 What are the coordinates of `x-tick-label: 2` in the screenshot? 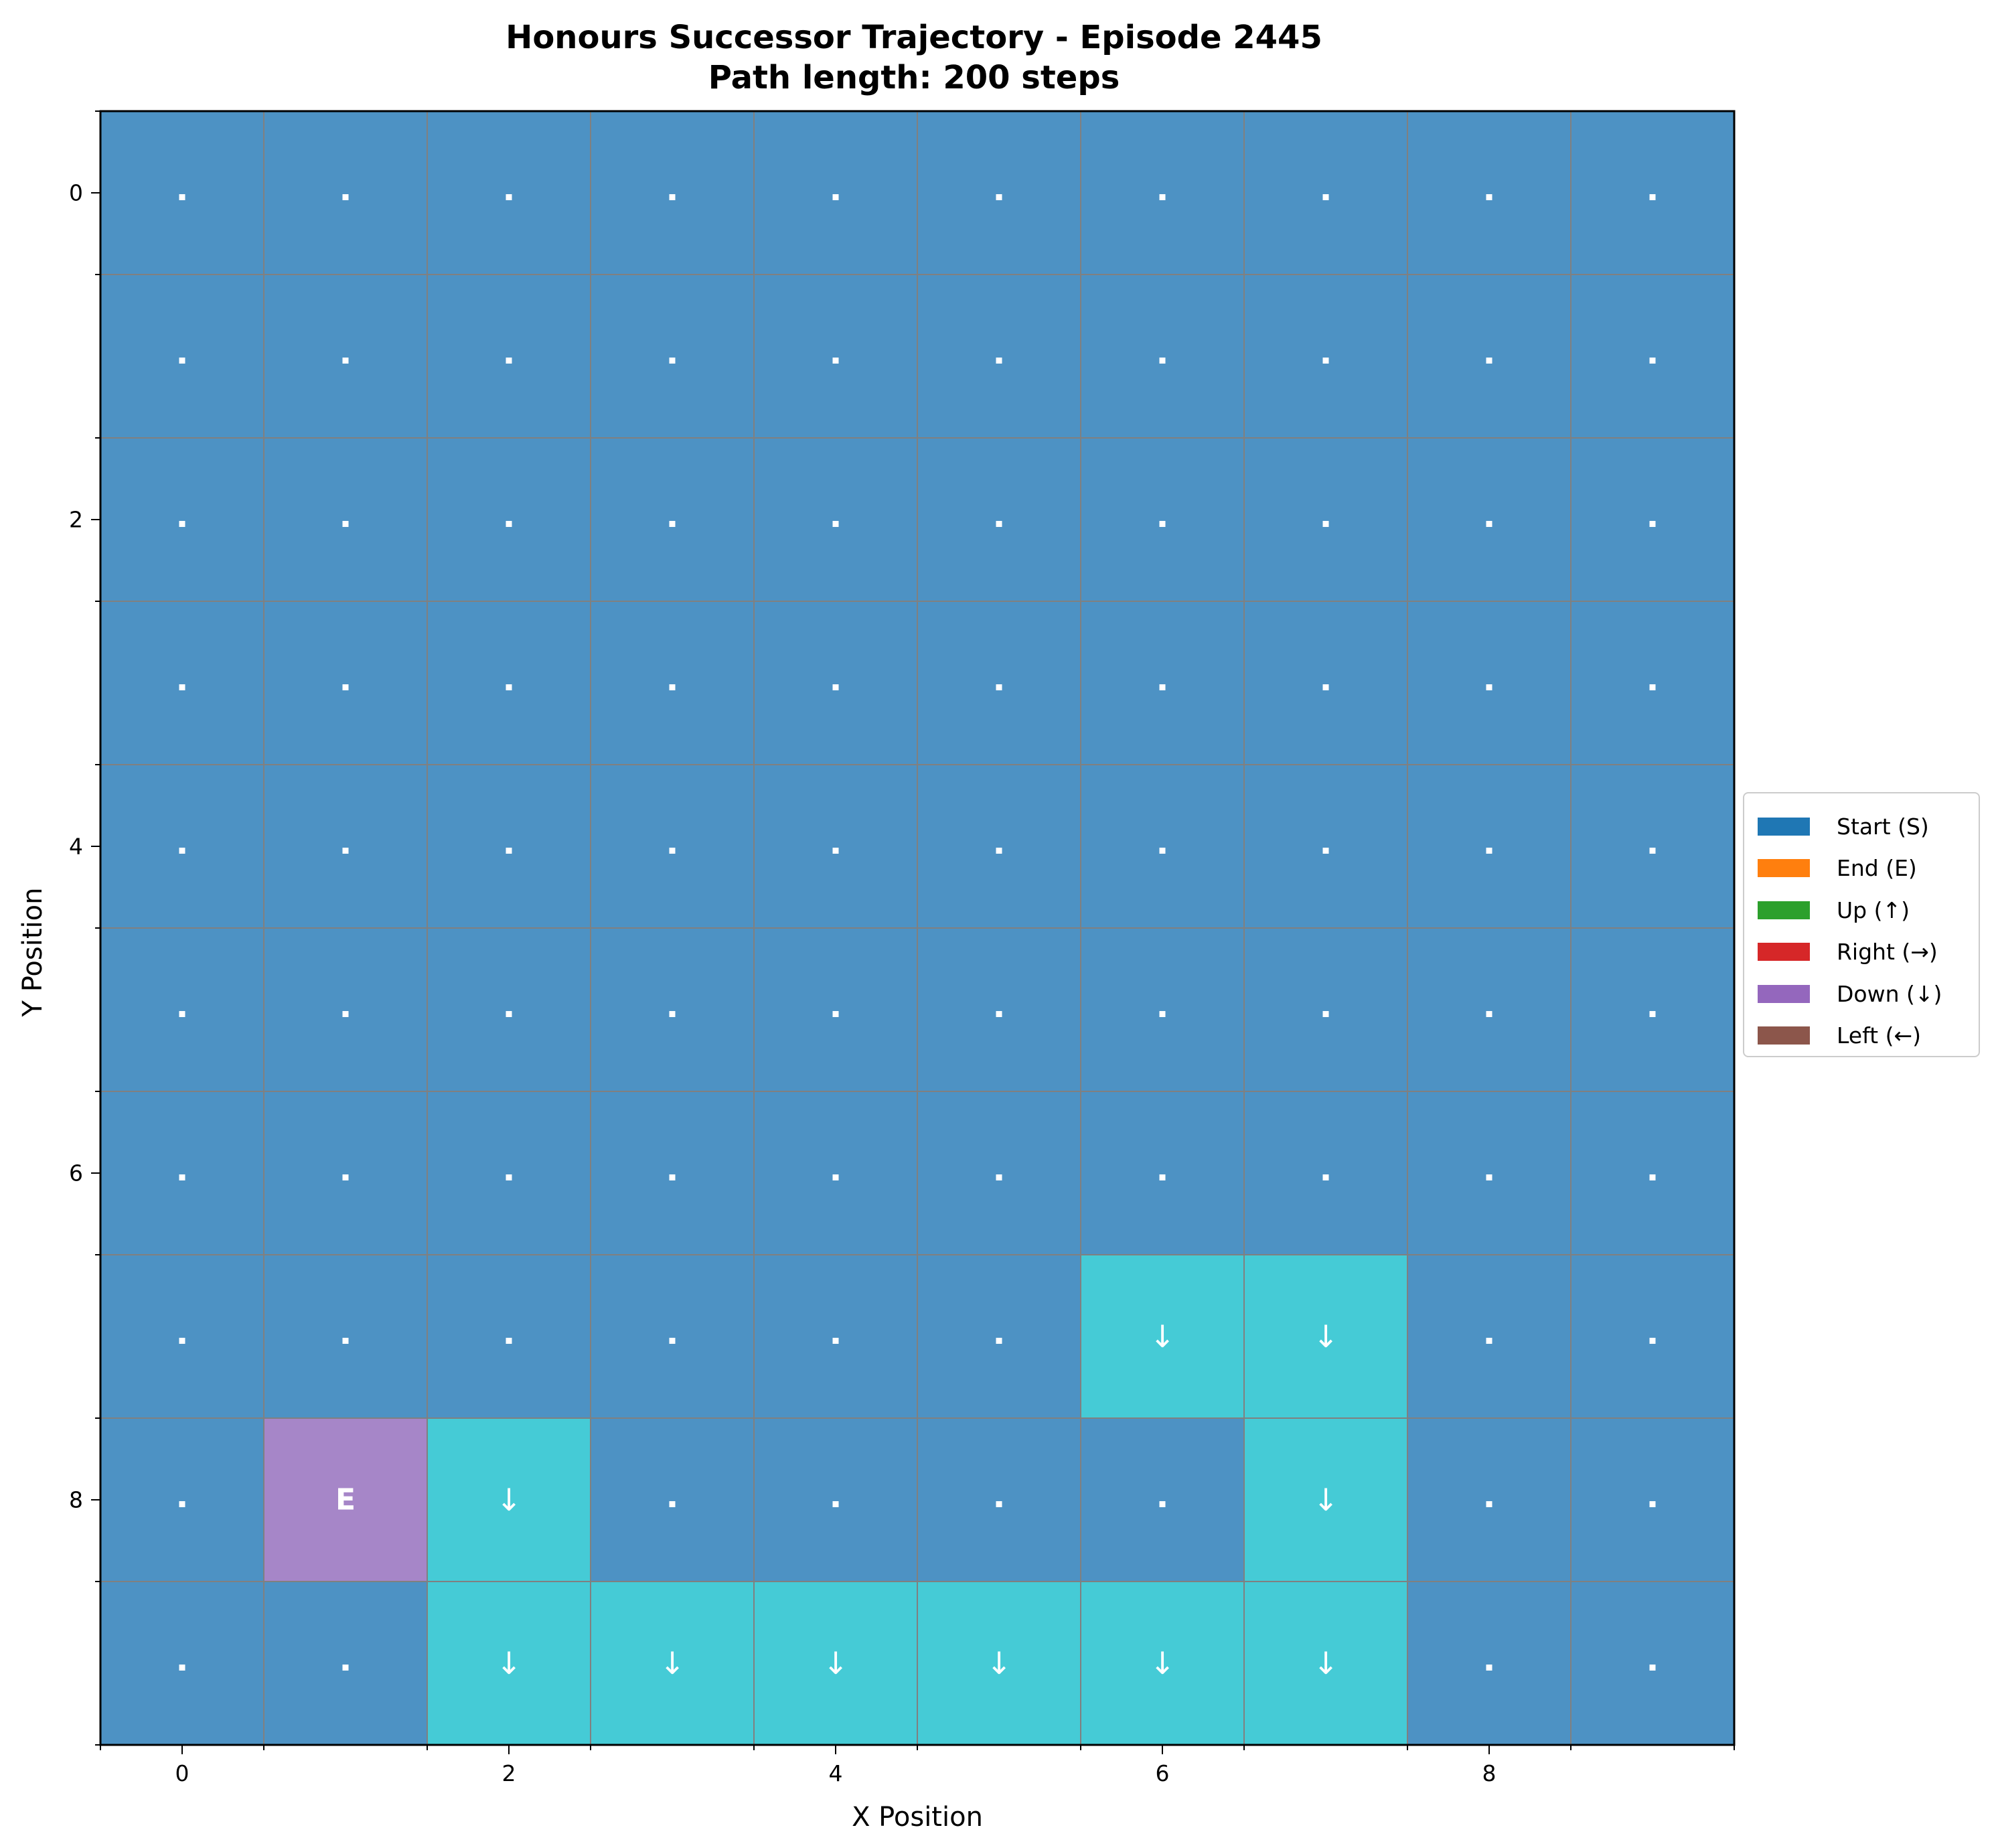 It's located at (509, 1773).